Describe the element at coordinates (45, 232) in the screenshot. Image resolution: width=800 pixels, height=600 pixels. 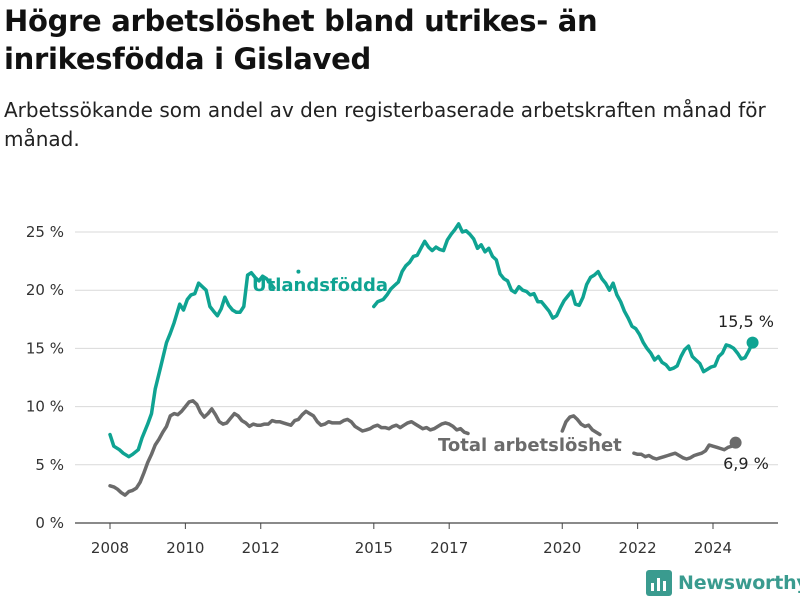
I see `y-tick-label: 25 %` at that location.